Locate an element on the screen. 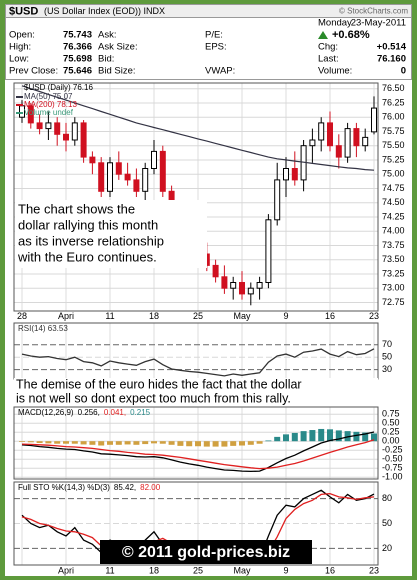 Image resolution: width=417 pixels, height=580 pixels. symbol: $USD is located at coordinates (23, 11).